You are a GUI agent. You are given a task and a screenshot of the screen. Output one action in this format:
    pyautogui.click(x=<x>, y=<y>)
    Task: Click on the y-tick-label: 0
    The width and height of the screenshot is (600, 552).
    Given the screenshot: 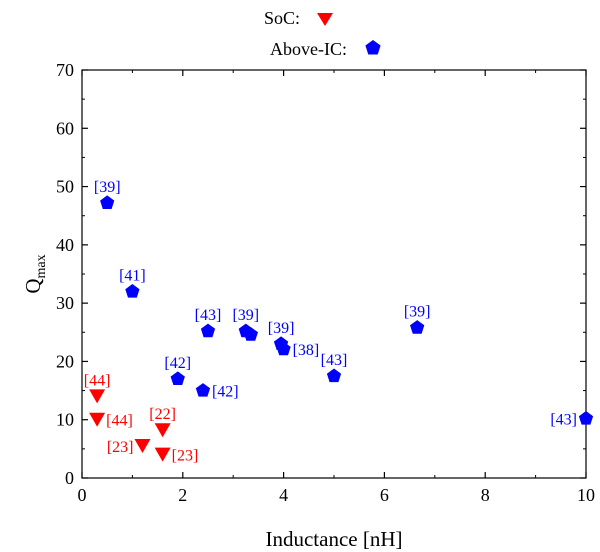 What is the action you would take?
    pyautogui.click(x=69, y=478)
    